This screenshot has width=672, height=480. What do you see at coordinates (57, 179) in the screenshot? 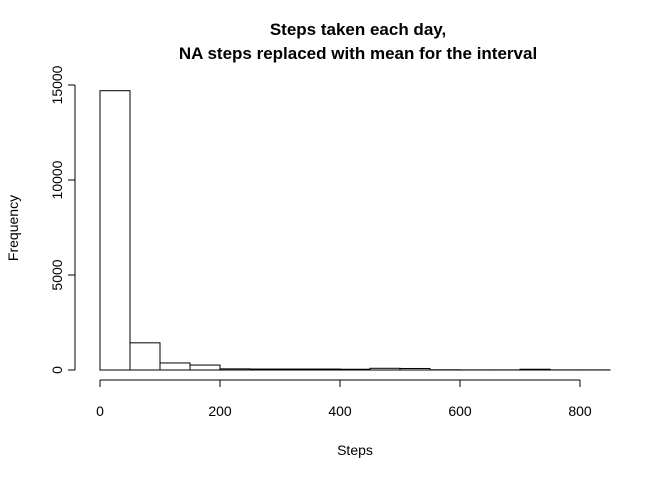
I see `y-tick-label-2: 10000` at bounding box center [57, 179].